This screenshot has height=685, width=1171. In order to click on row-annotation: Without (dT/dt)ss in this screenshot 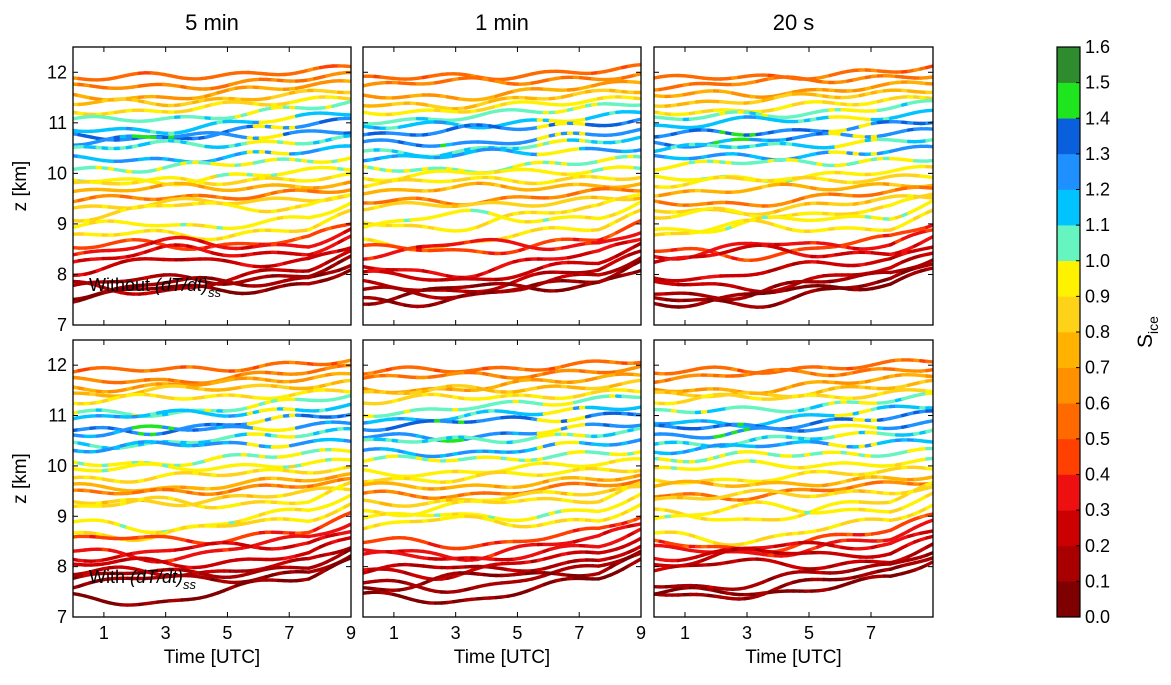, I will do `click(155, 287)`.